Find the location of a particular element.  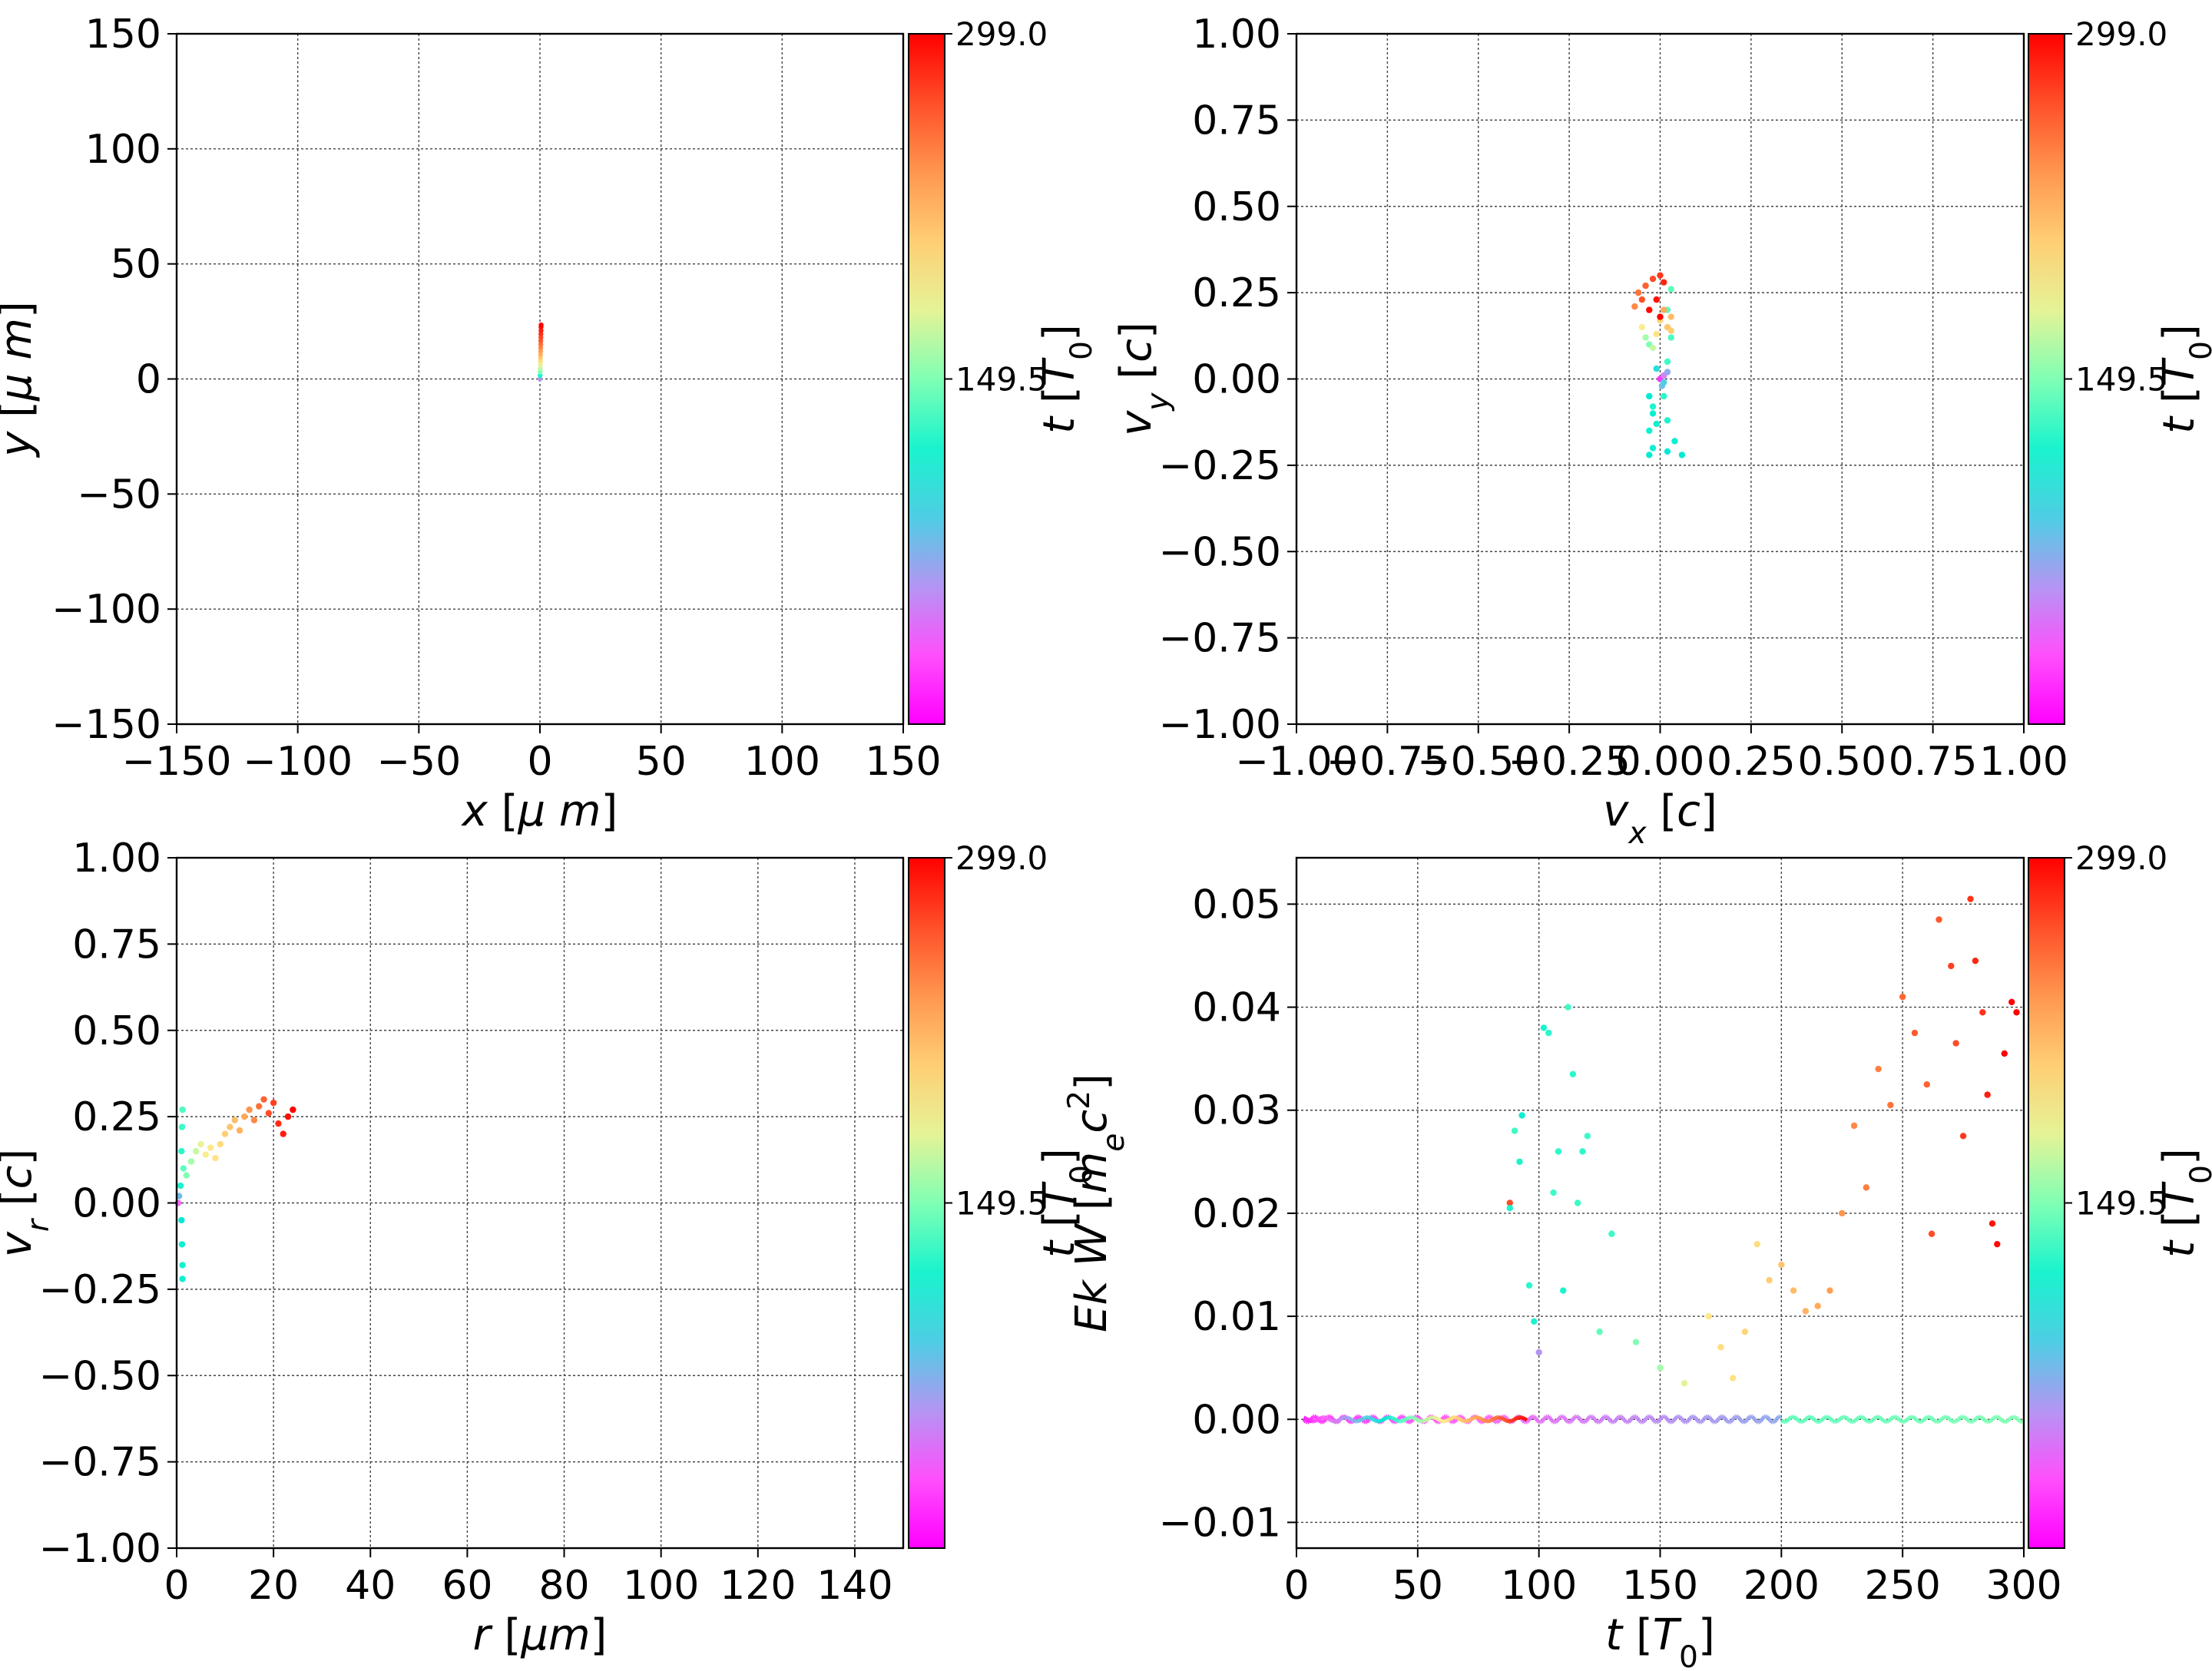

y-tick-label: 0.01 is located at coordinates (1236, 1317).